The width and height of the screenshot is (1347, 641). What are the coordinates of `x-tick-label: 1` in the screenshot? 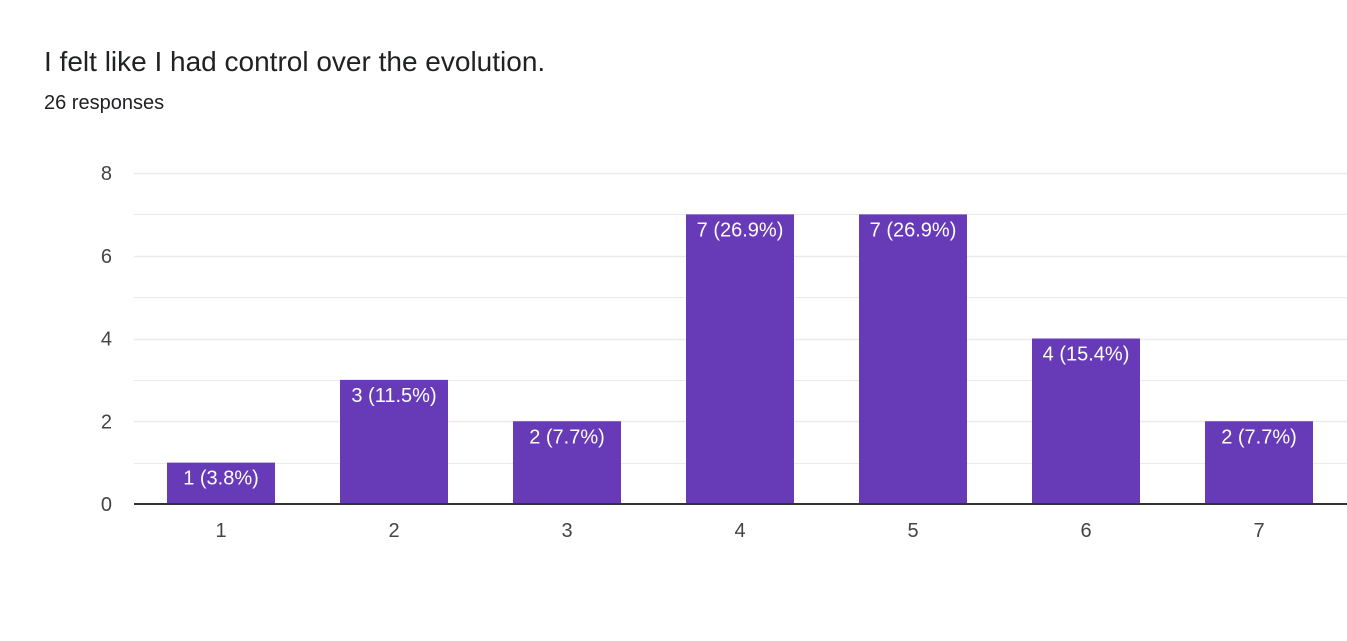 It's located at (220, 531).